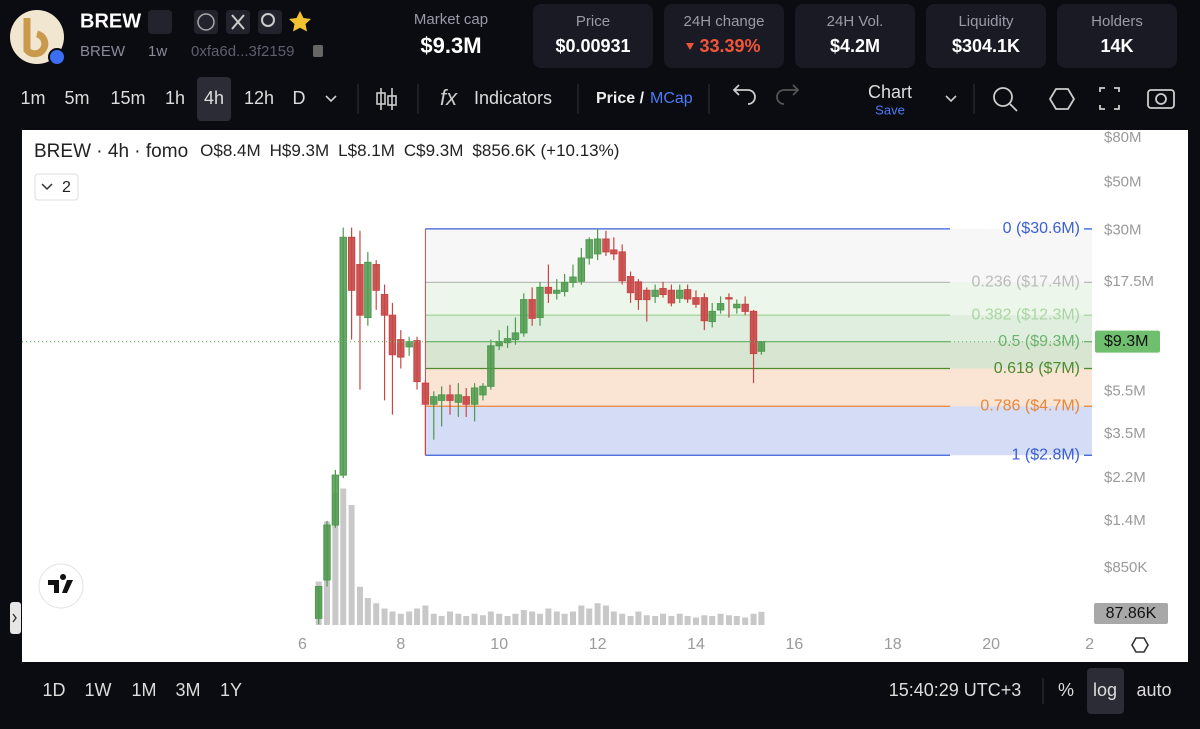  I want to click on fib-label: 0 ($30.6M), so click(1041, 228).